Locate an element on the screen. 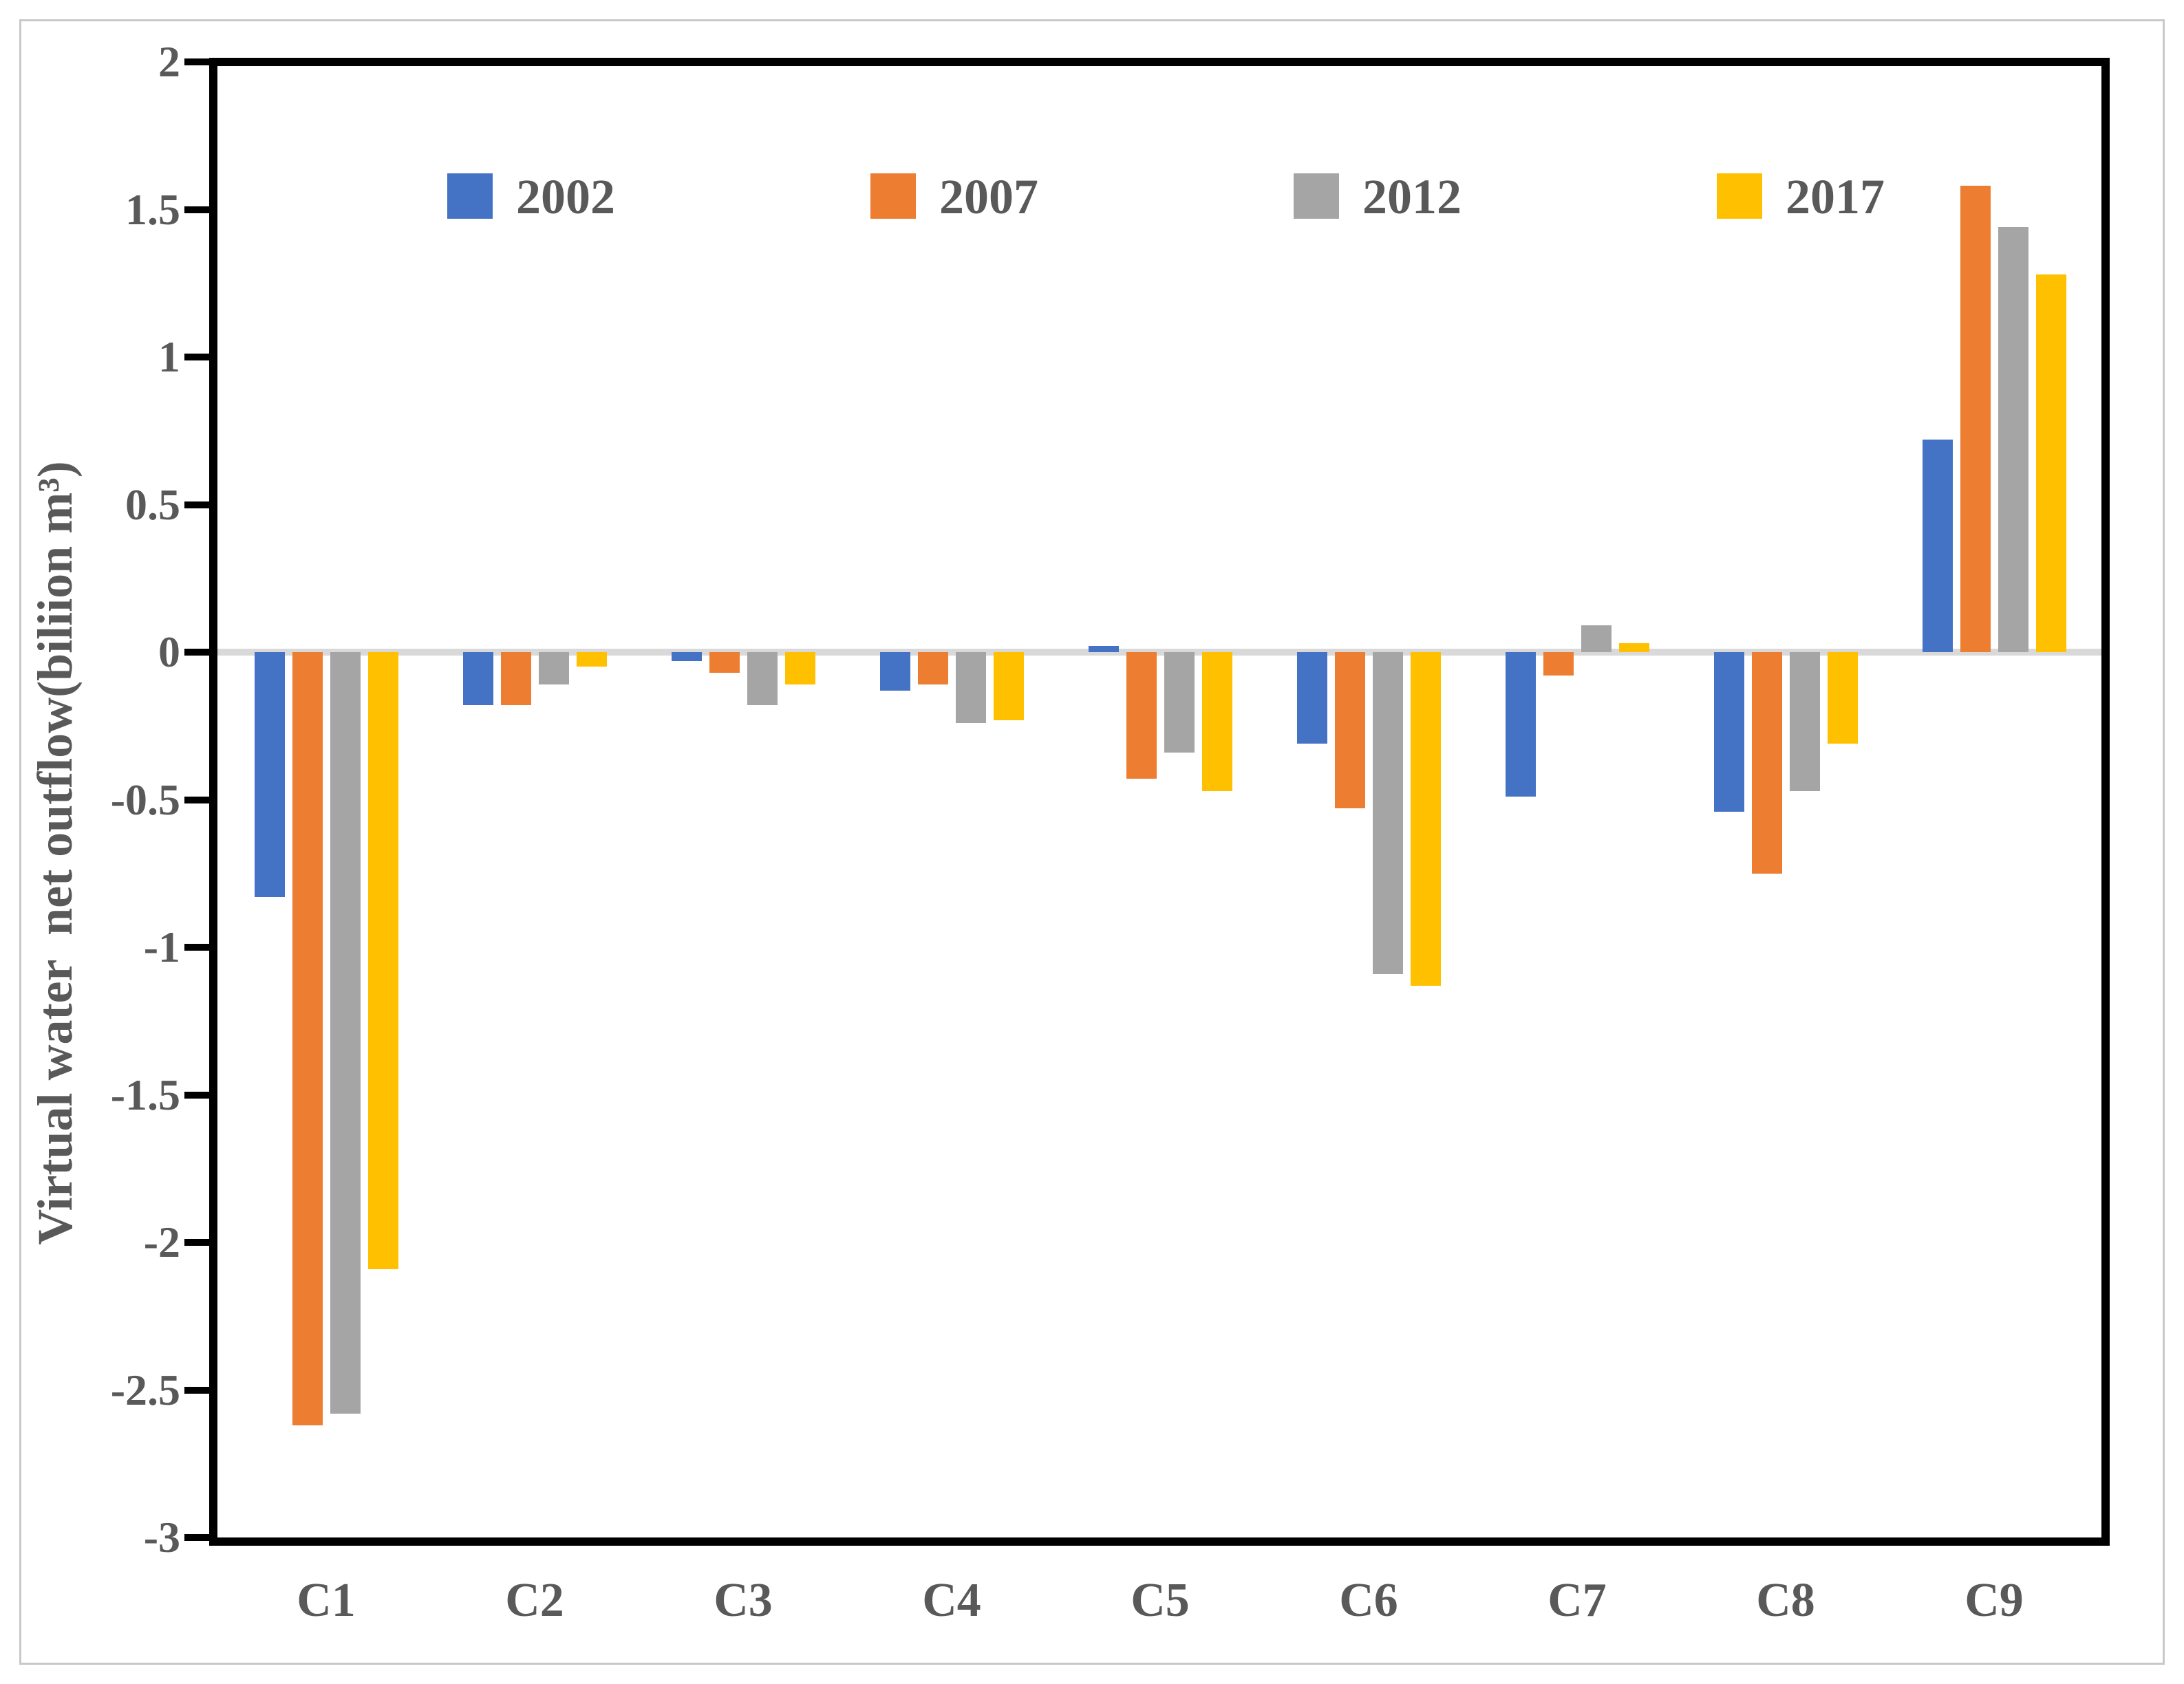 The width and height of the screenshot is (2184, 1684). bar-C6-2007 is located at coordinates (1350, 730).